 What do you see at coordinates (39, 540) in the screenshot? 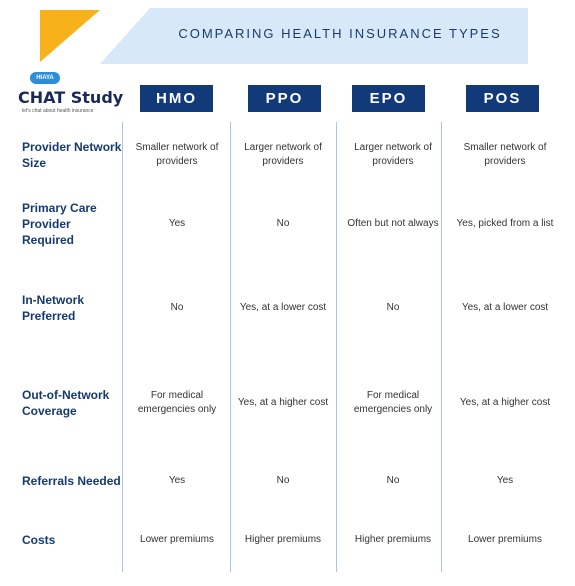
I see `row-label: Costs` at bounding box center [39, 540].